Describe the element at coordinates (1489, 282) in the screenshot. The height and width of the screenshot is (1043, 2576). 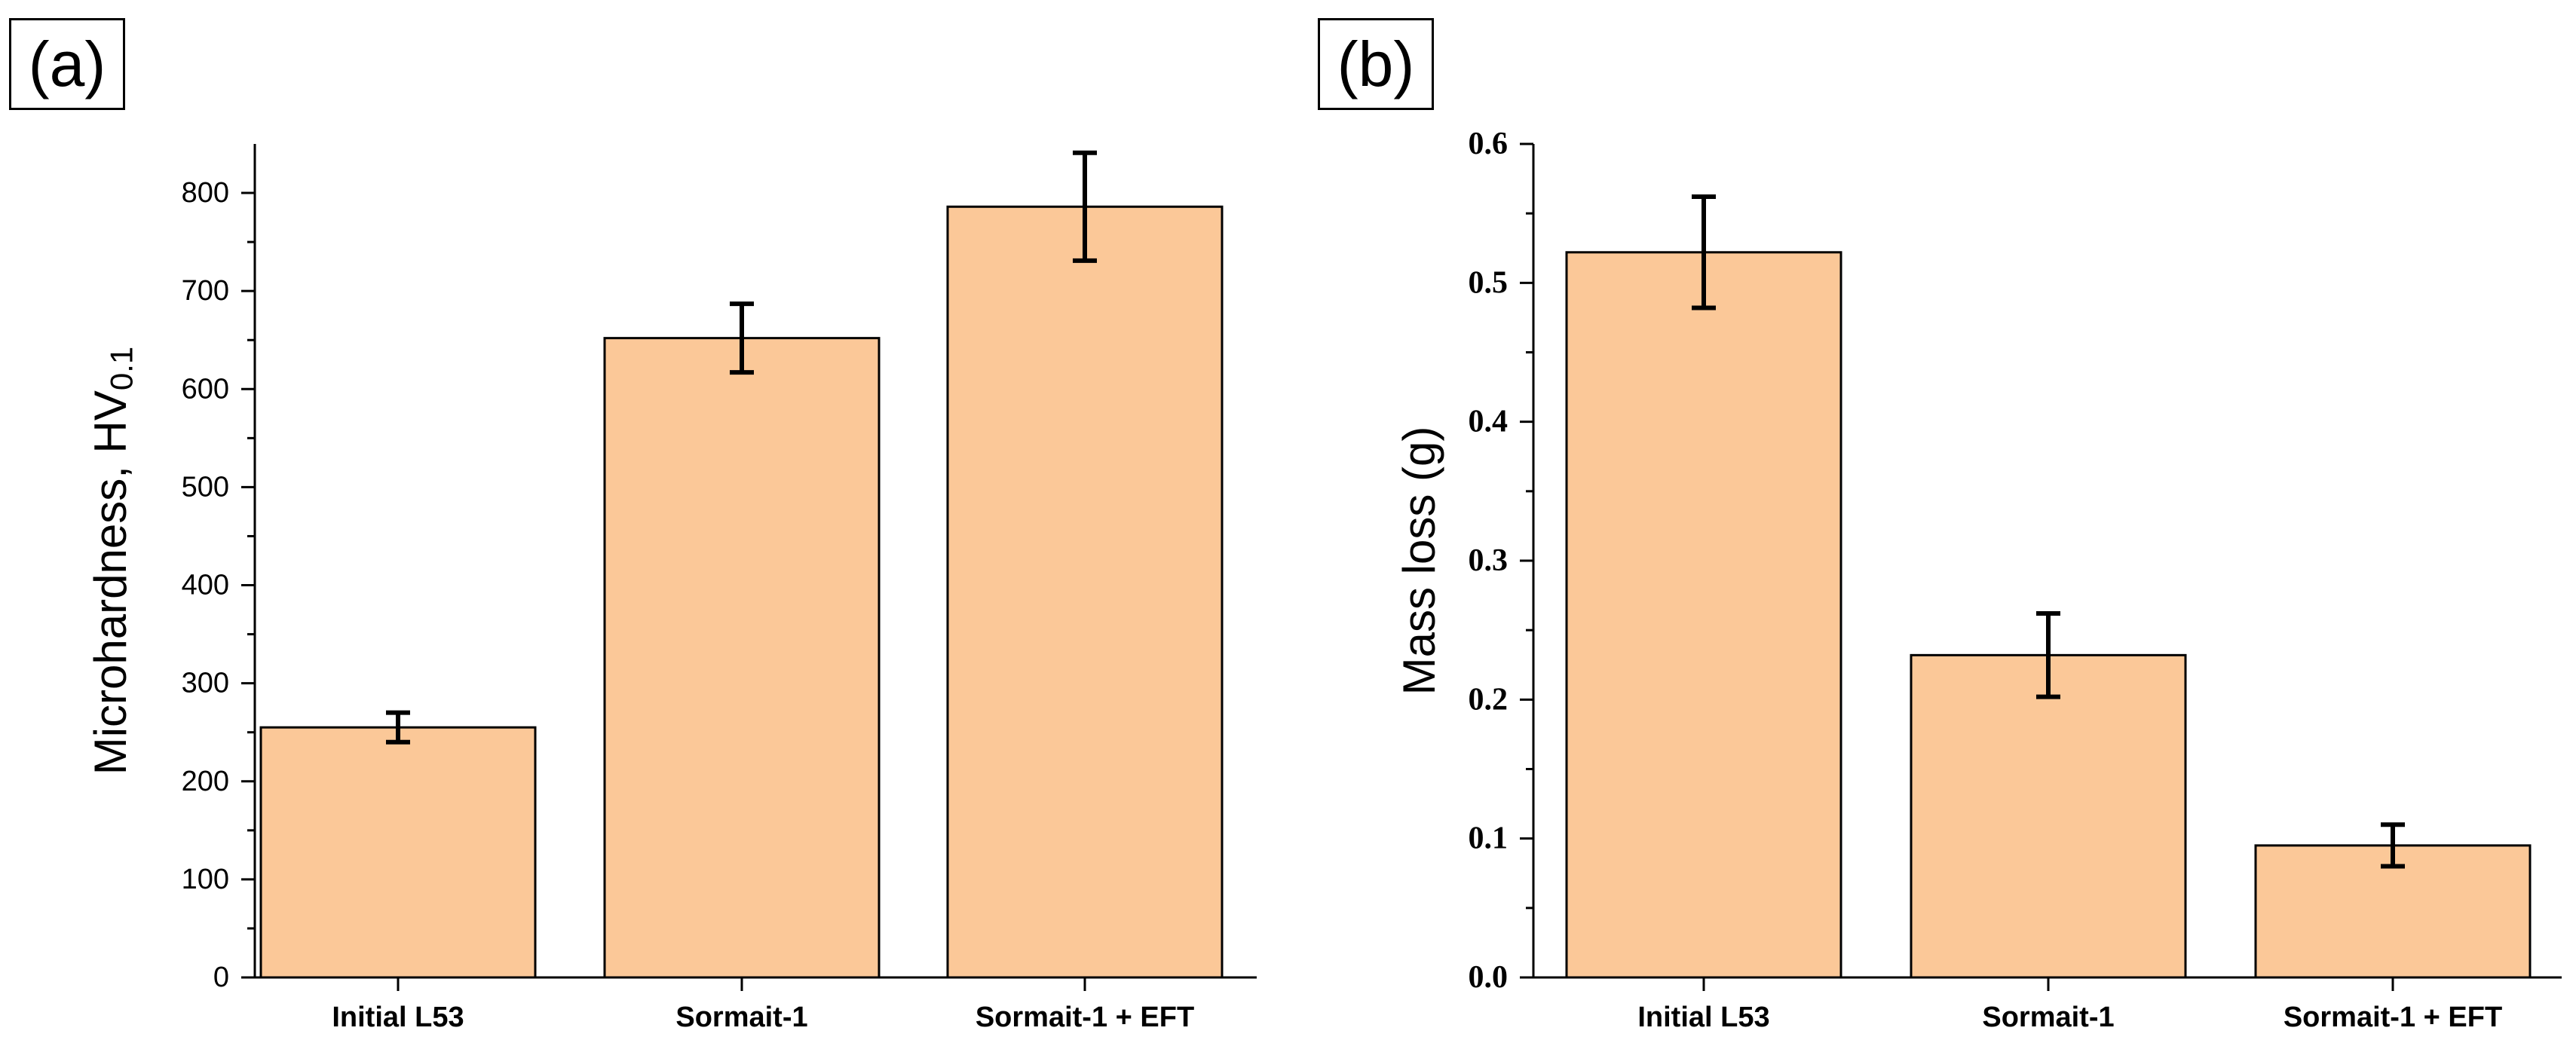
I see `chart-b-y-tick-label: 0.5` at that location.